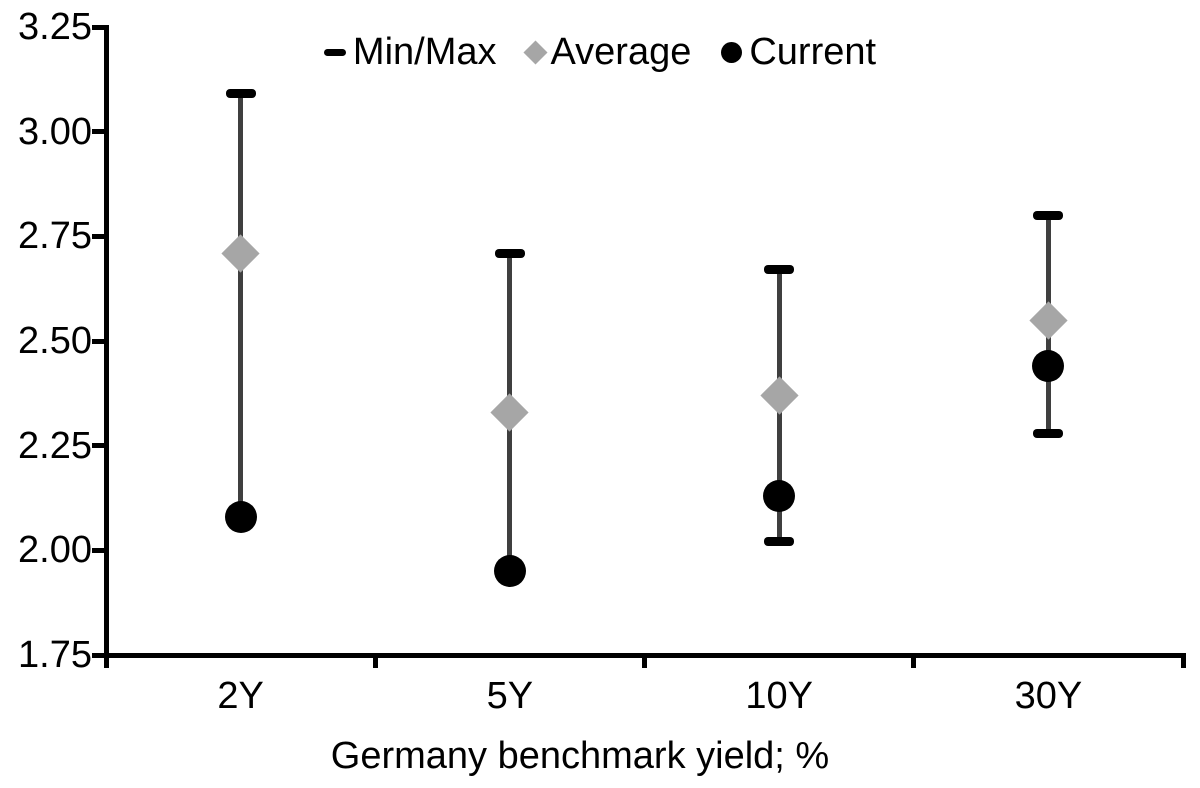  Describe the element at coordinates (241, 305) in the screenshot. I see `range-line-2Y` at that location.